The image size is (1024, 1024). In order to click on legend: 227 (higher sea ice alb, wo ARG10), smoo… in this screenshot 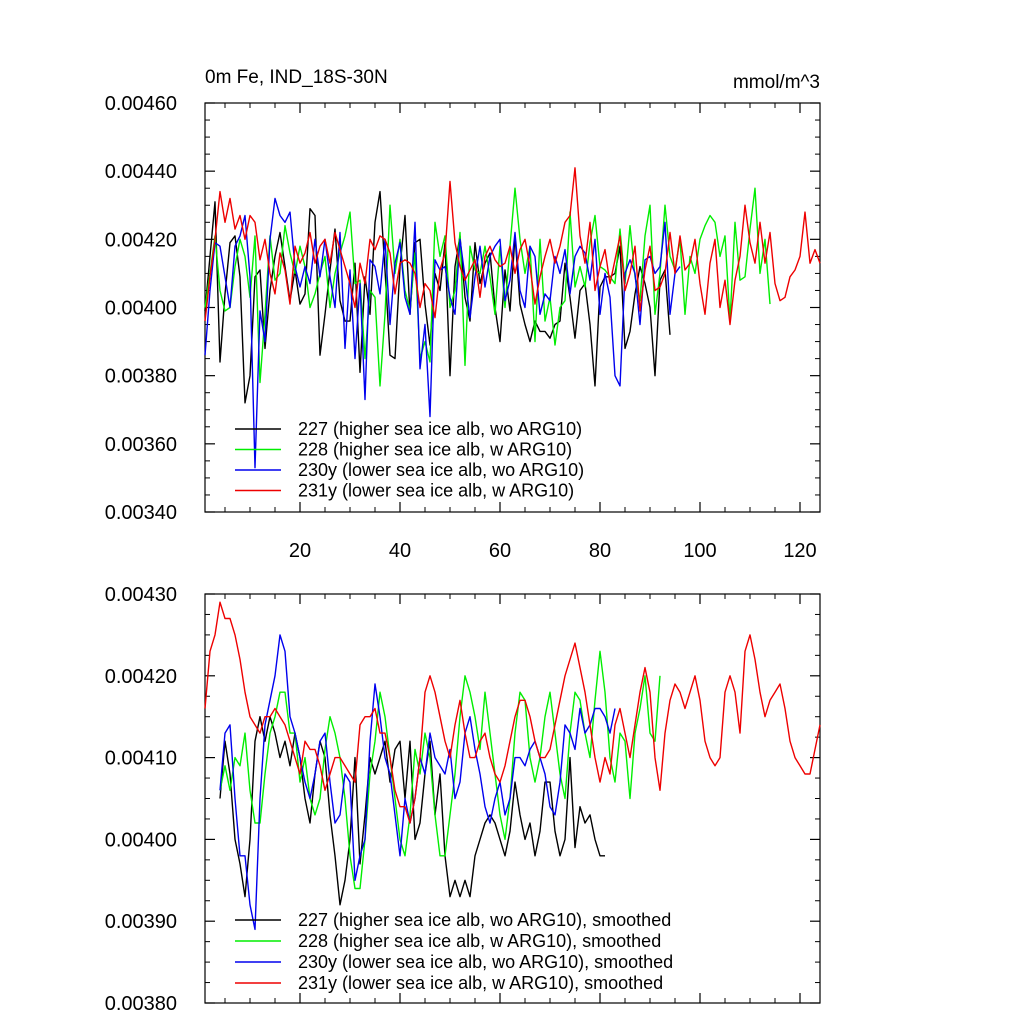, I will do `click(454, 951)`.